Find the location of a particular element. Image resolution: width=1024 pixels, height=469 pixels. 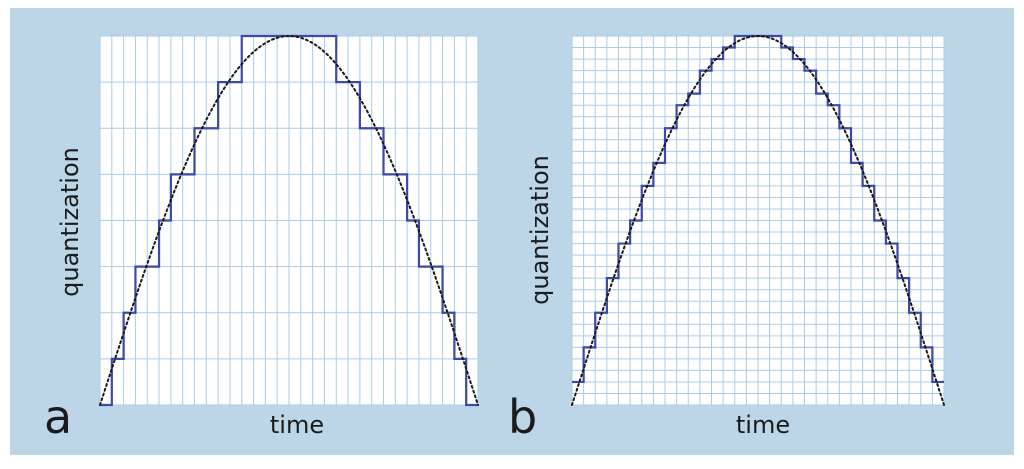

panel-b-letter: b is located at coordinates (523, 417).